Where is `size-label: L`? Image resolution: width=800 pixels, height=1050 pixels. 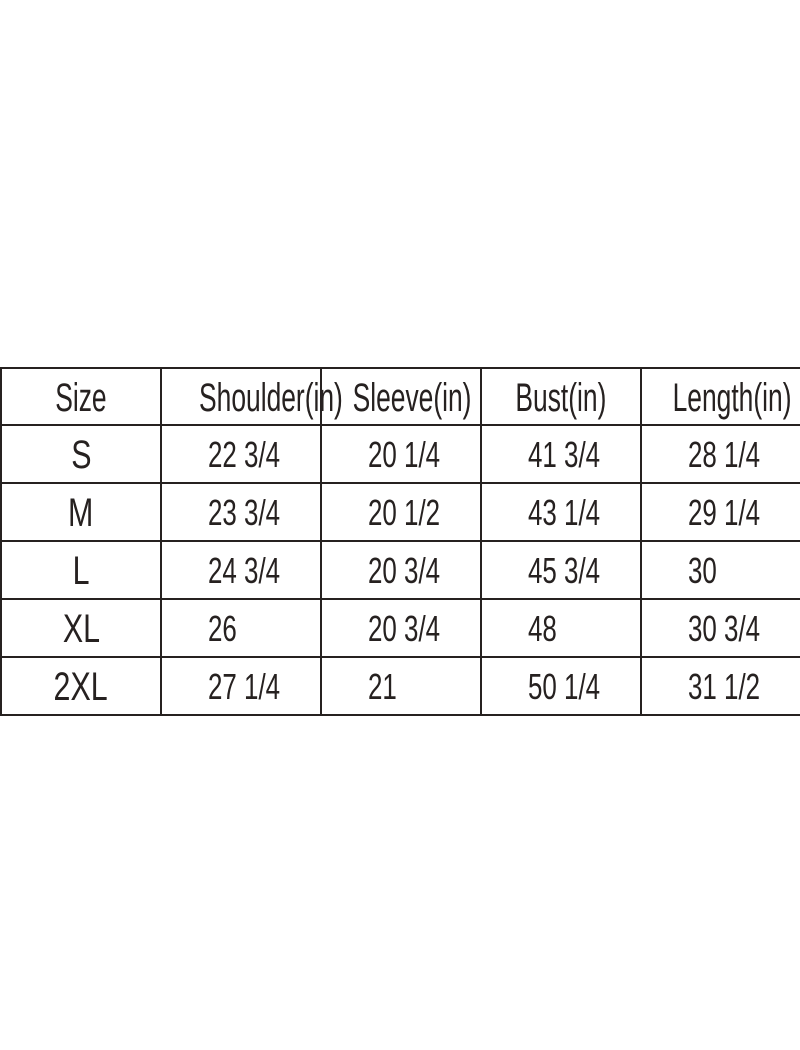
size-label: L is located at coordinates (81, 571).